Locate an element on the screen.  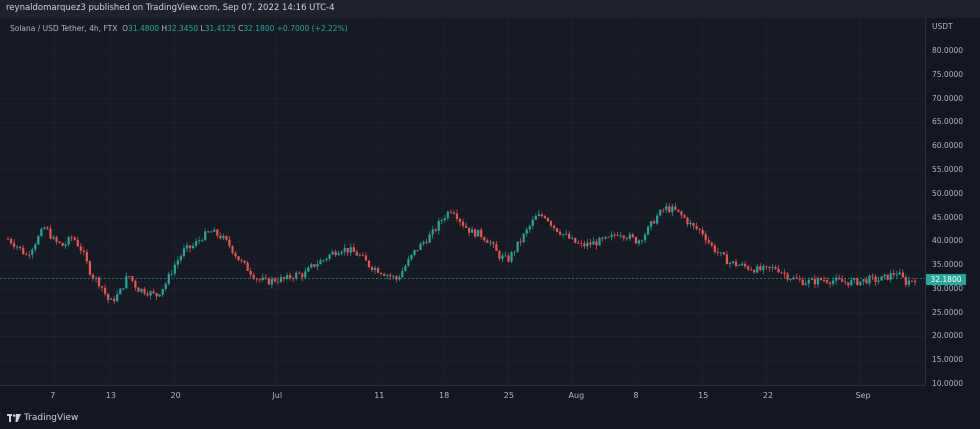
footer is located at coordinates (490, 418).